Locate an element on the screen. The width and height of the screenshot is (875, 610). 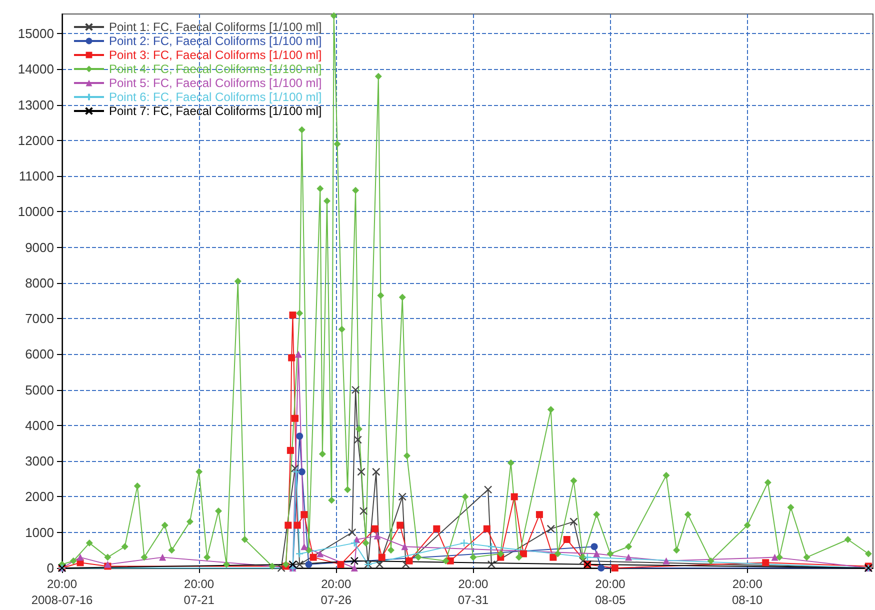
y-tick-label: 13000 is located at coordinates (36, 104).